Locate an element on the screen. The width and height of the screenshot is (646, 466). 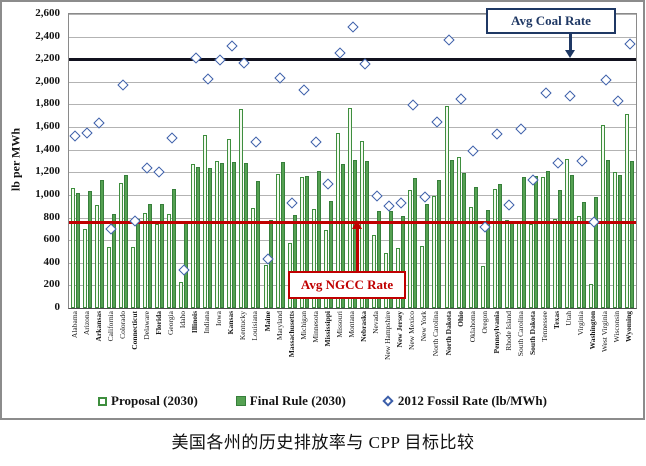
y-tick-label: 600 is located at coordinates (52, 239).